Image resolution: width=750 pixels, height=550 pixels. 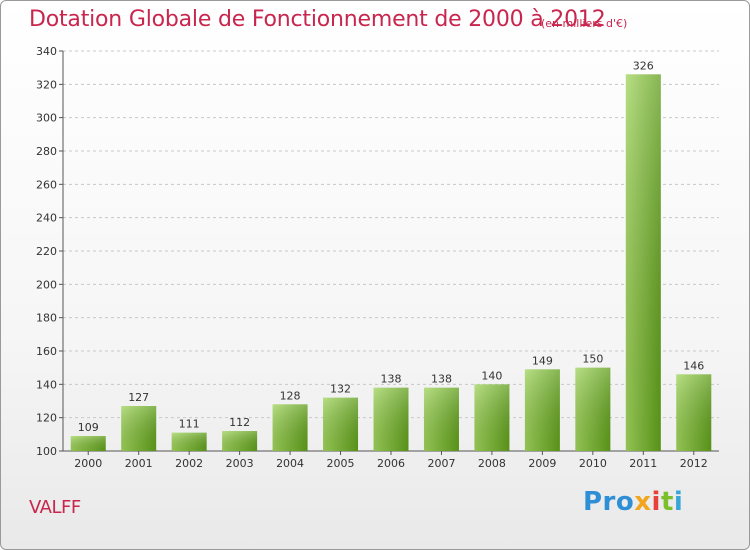 I want to click on data-label: 140, so click(x=491, y=375).